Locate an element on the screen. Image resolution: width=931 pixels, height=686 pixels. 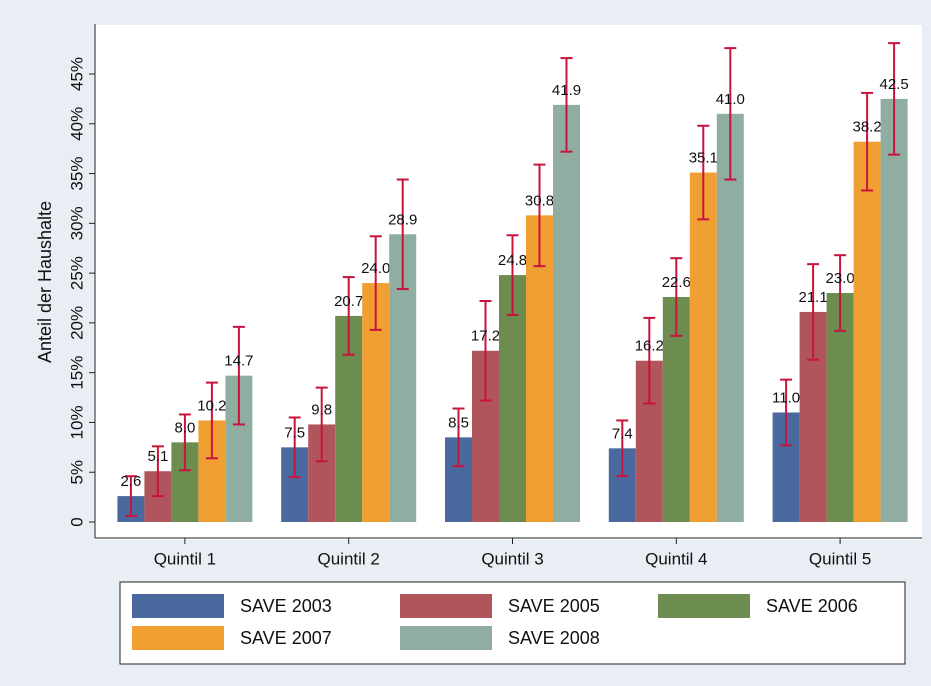
value-label: 20.7 is located at coordinates (348, 301).